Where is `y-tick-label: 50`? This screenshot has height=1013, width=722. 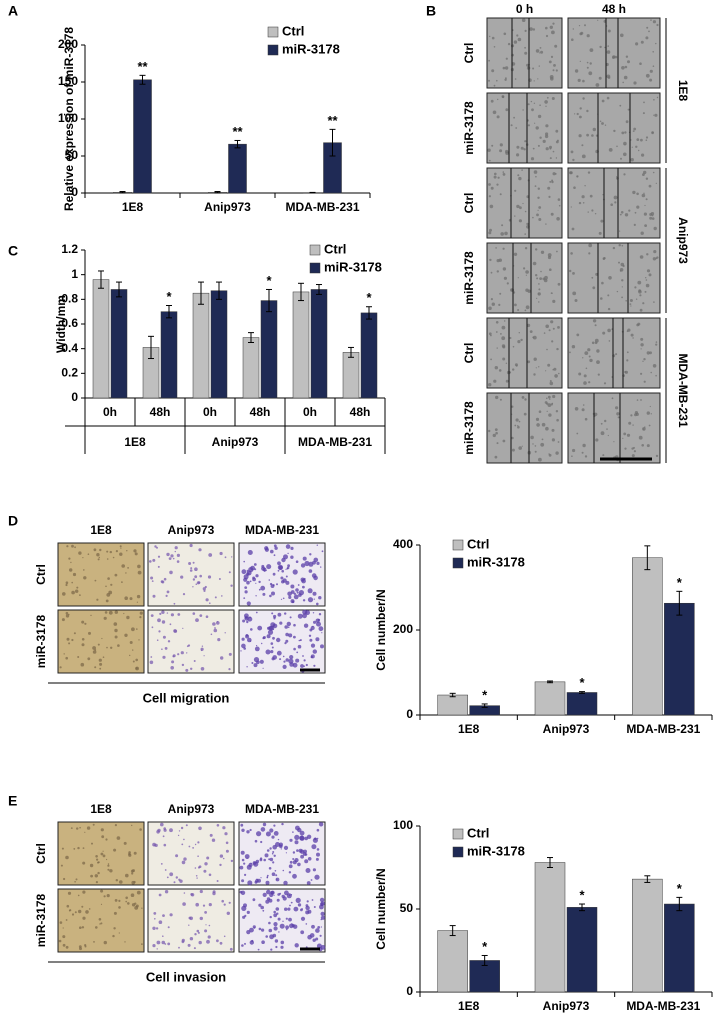 y-tick-label: 50 is located at coordinates (72, 155).